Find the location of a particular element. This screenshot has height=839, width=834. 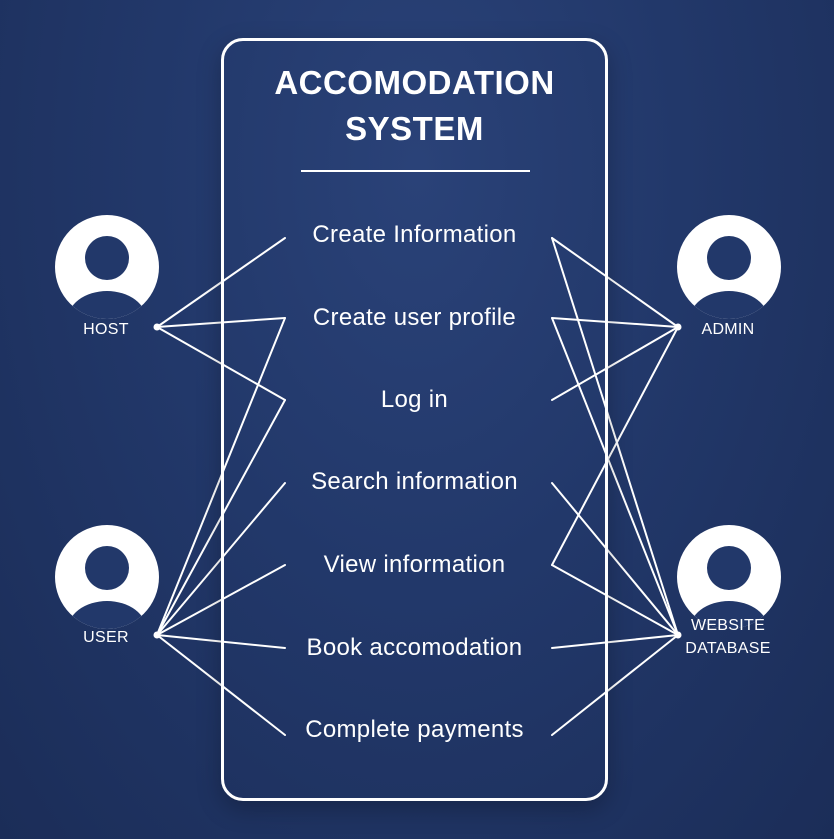

user-anchor-dot is located at coordinates (157, 635).